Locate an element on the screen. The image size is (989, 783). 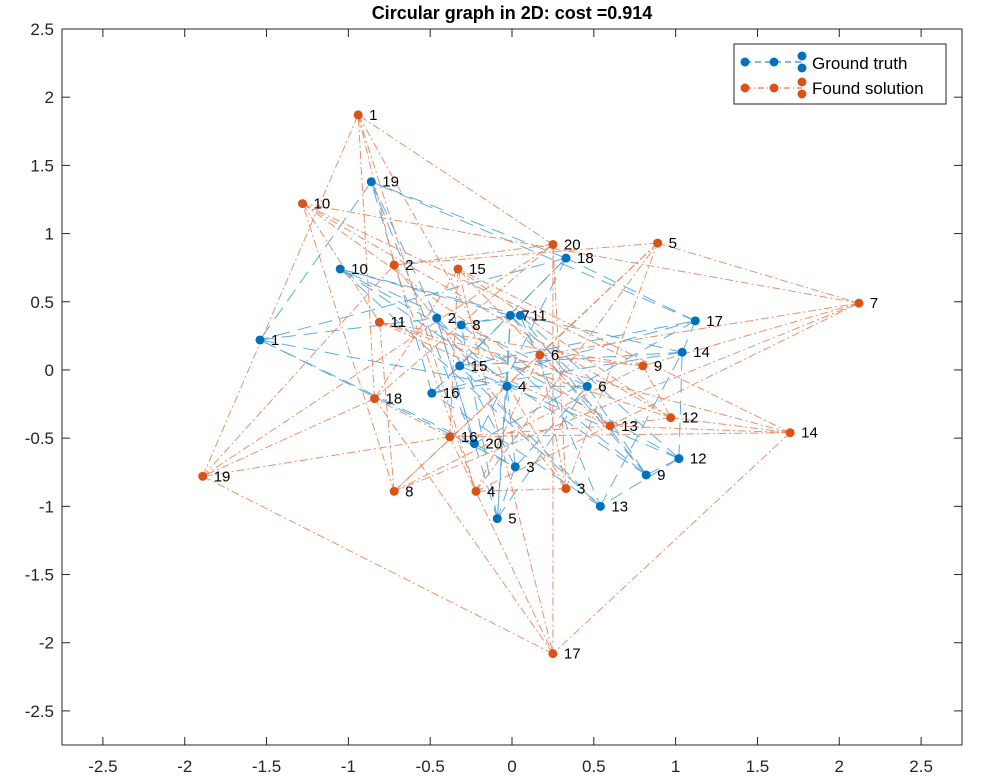
legend-found-solution-marker is located at coordinates (773, 88).